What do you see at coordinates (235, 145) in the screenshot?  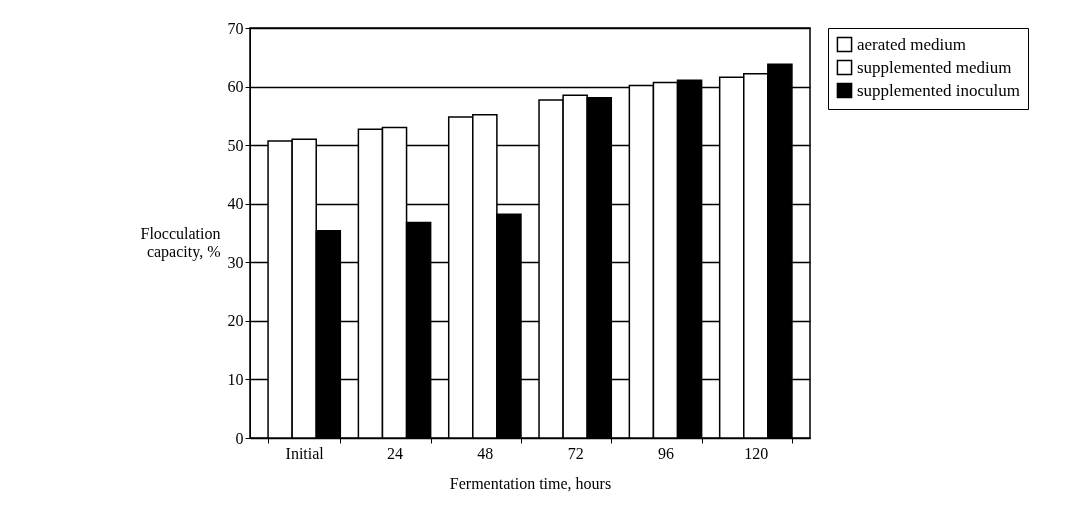 I see `y-tick-label: 50` at bounding box center [235, 145].